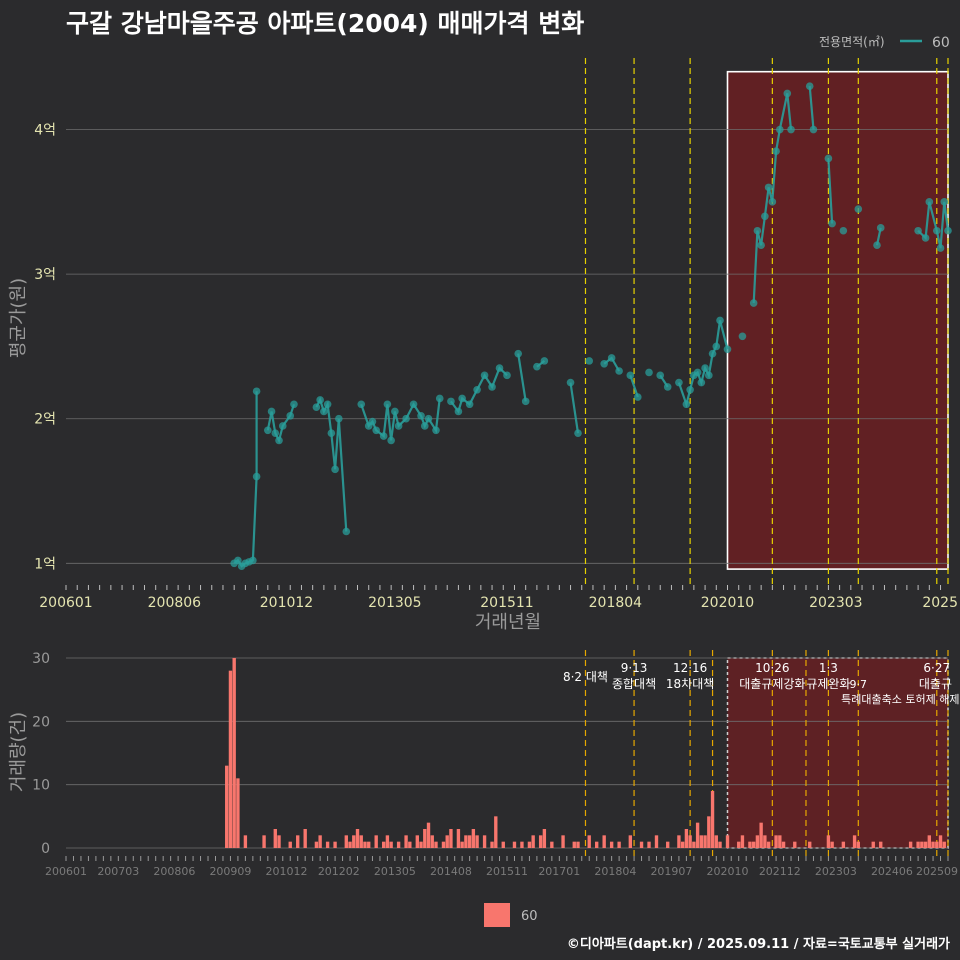 The image size is (960, 960). I want to click on legend-entry-label: 60, so click(941, 43).